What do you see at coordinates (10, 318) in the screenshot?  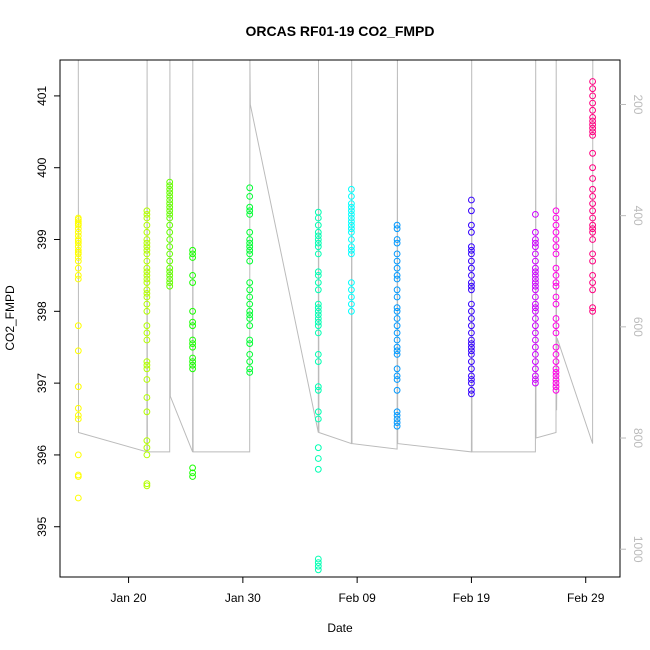 I see `y-axis-label: CO2_FMPD` at bounding box center [10, 318].